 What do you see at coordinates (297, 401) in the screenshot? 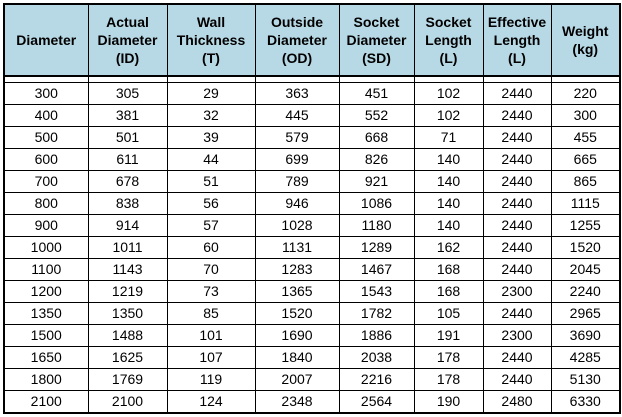
I see `cell-outside-diameter: 2348` at bounding box center [297, 401].